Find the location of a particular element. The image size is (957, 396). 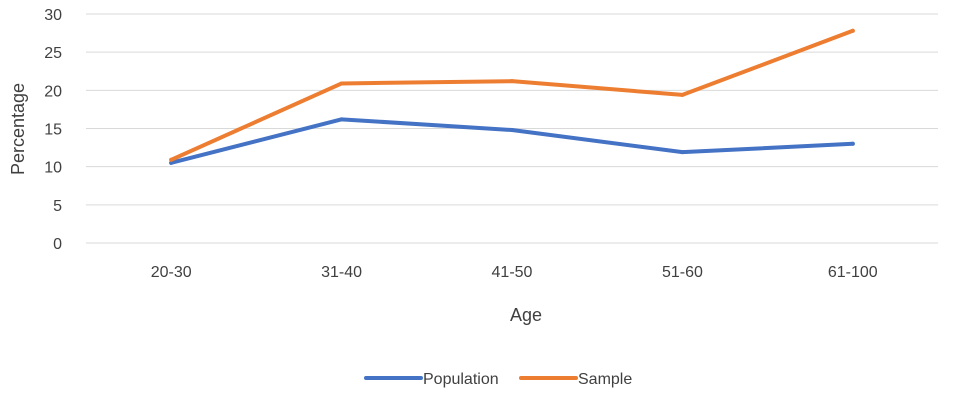

y-tick-label: 25 is located at coordinates (53, 53).